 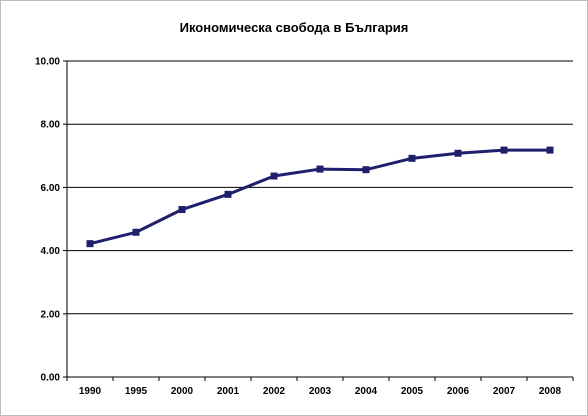 What do you see at coordinates (504, 391) in the screenshot?
I see `x-tick-label: 2007` at bounding box center [504, 391].